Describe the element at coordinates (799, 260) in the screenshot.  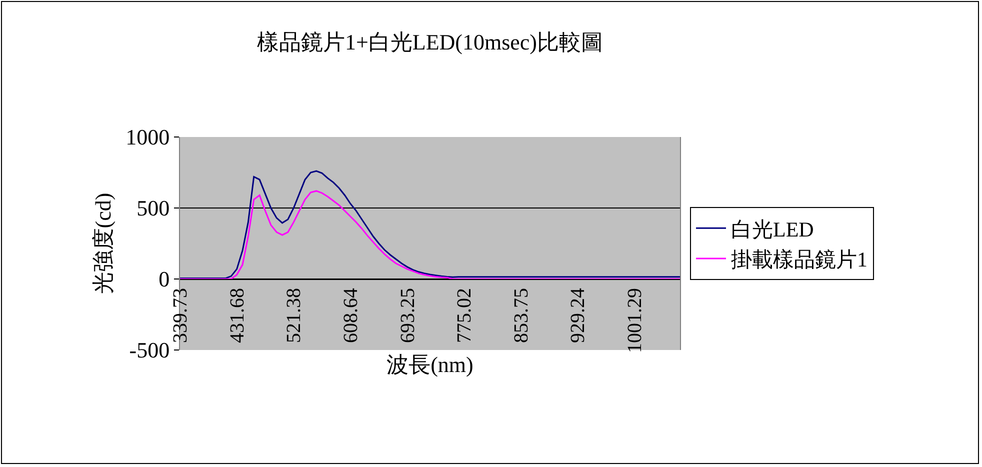
I see `legend-label: 掛載樣品鏡片1` at that location.